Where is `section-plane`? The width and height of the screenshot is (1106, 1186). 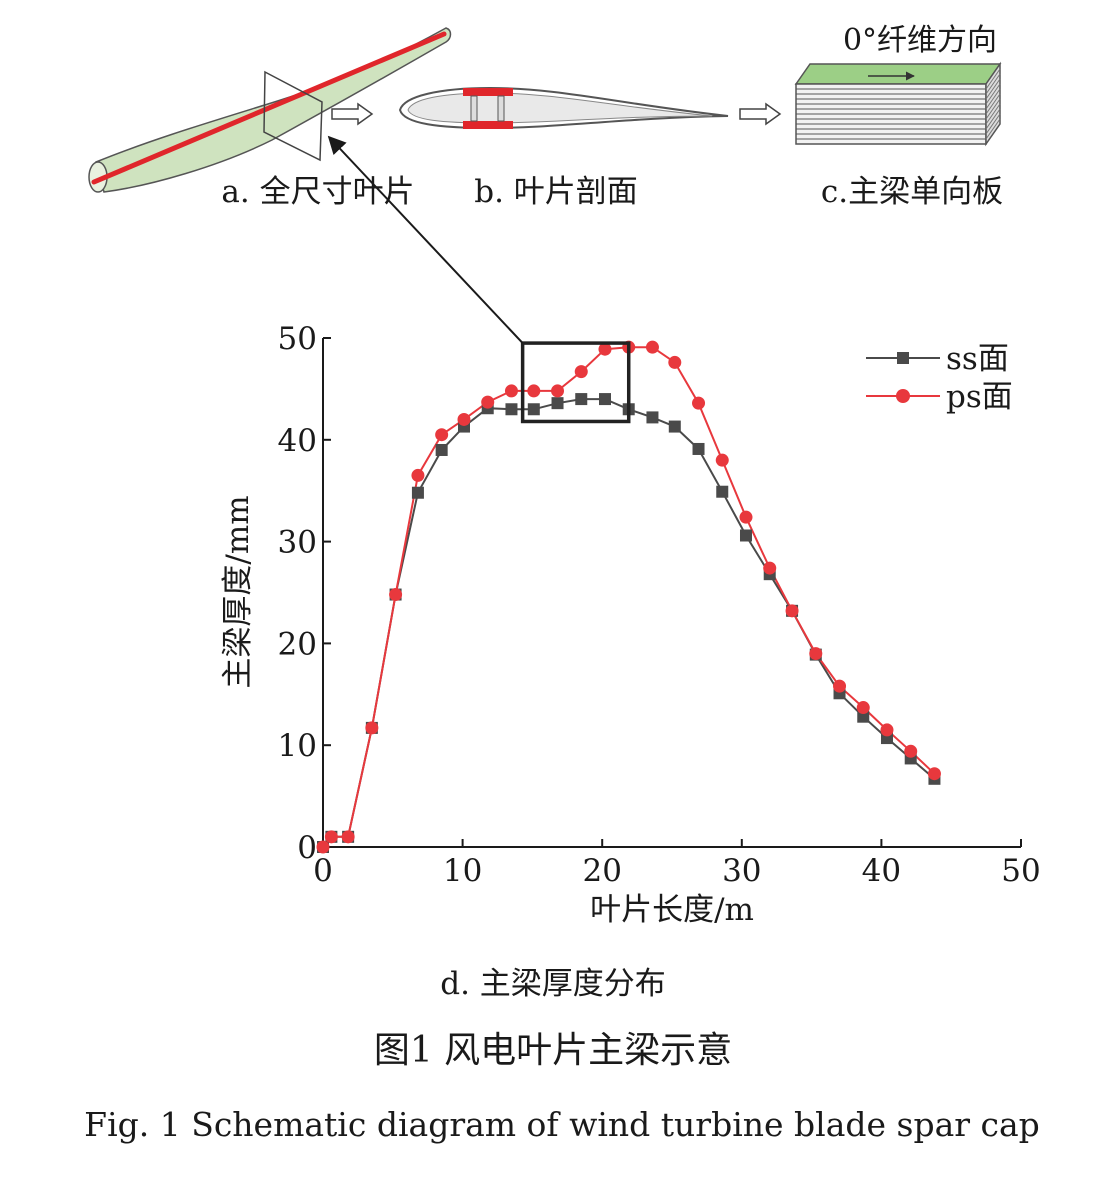 section-plane is located at coordinates (293, 116).